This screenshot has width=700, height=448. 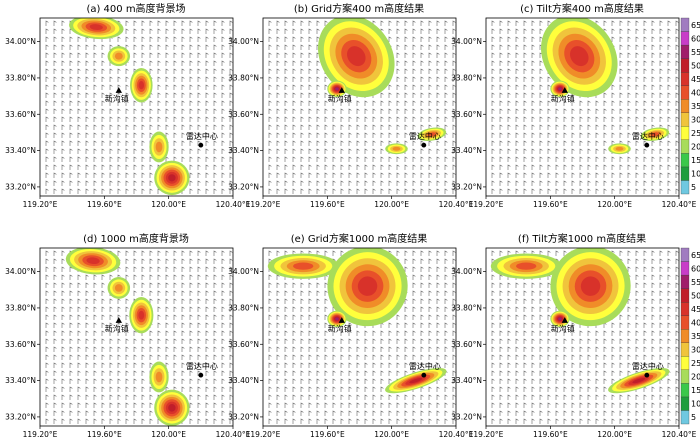 What do you see at coordinates (695, 174) in the screenshot?
I see `colorbar-label: 10` at bounding box center [695, 174].